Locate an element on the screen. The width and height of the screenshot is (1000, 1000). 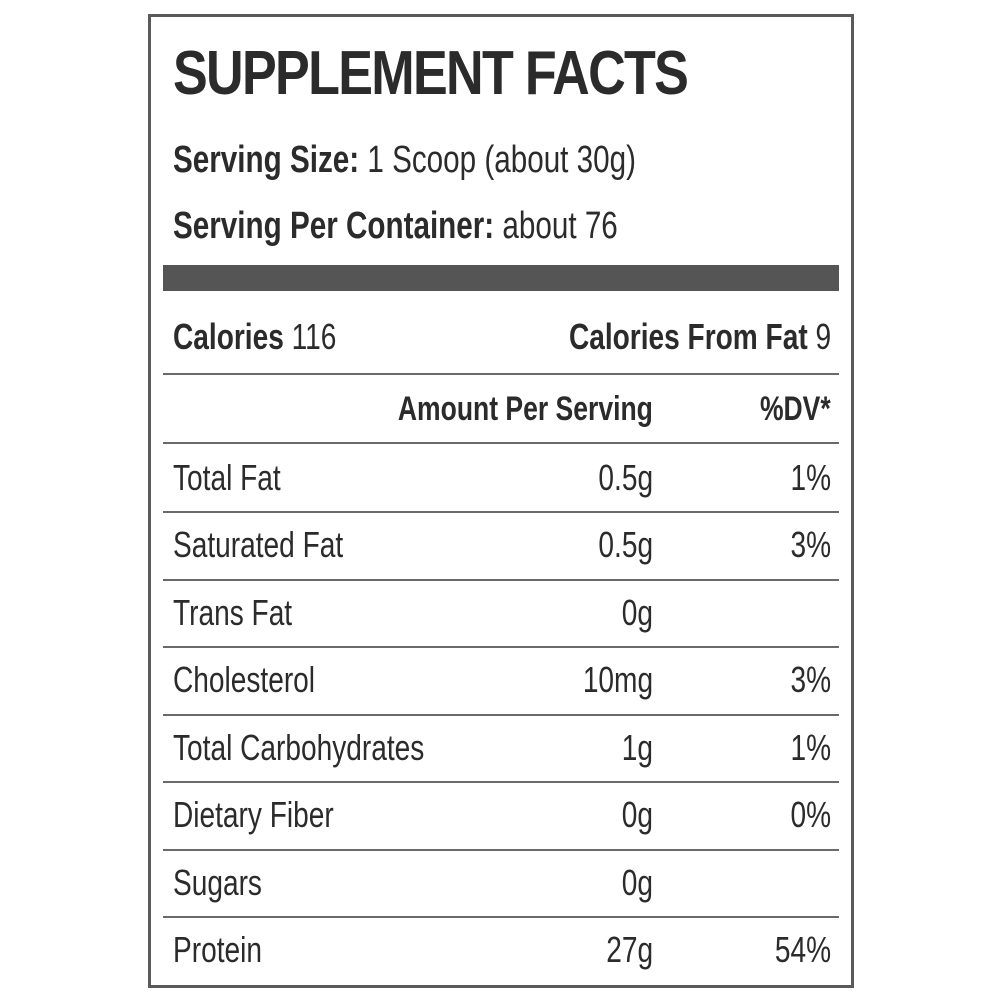
table-row: Dietary Fiber 0g 0% is located at coordinates (501, 816).